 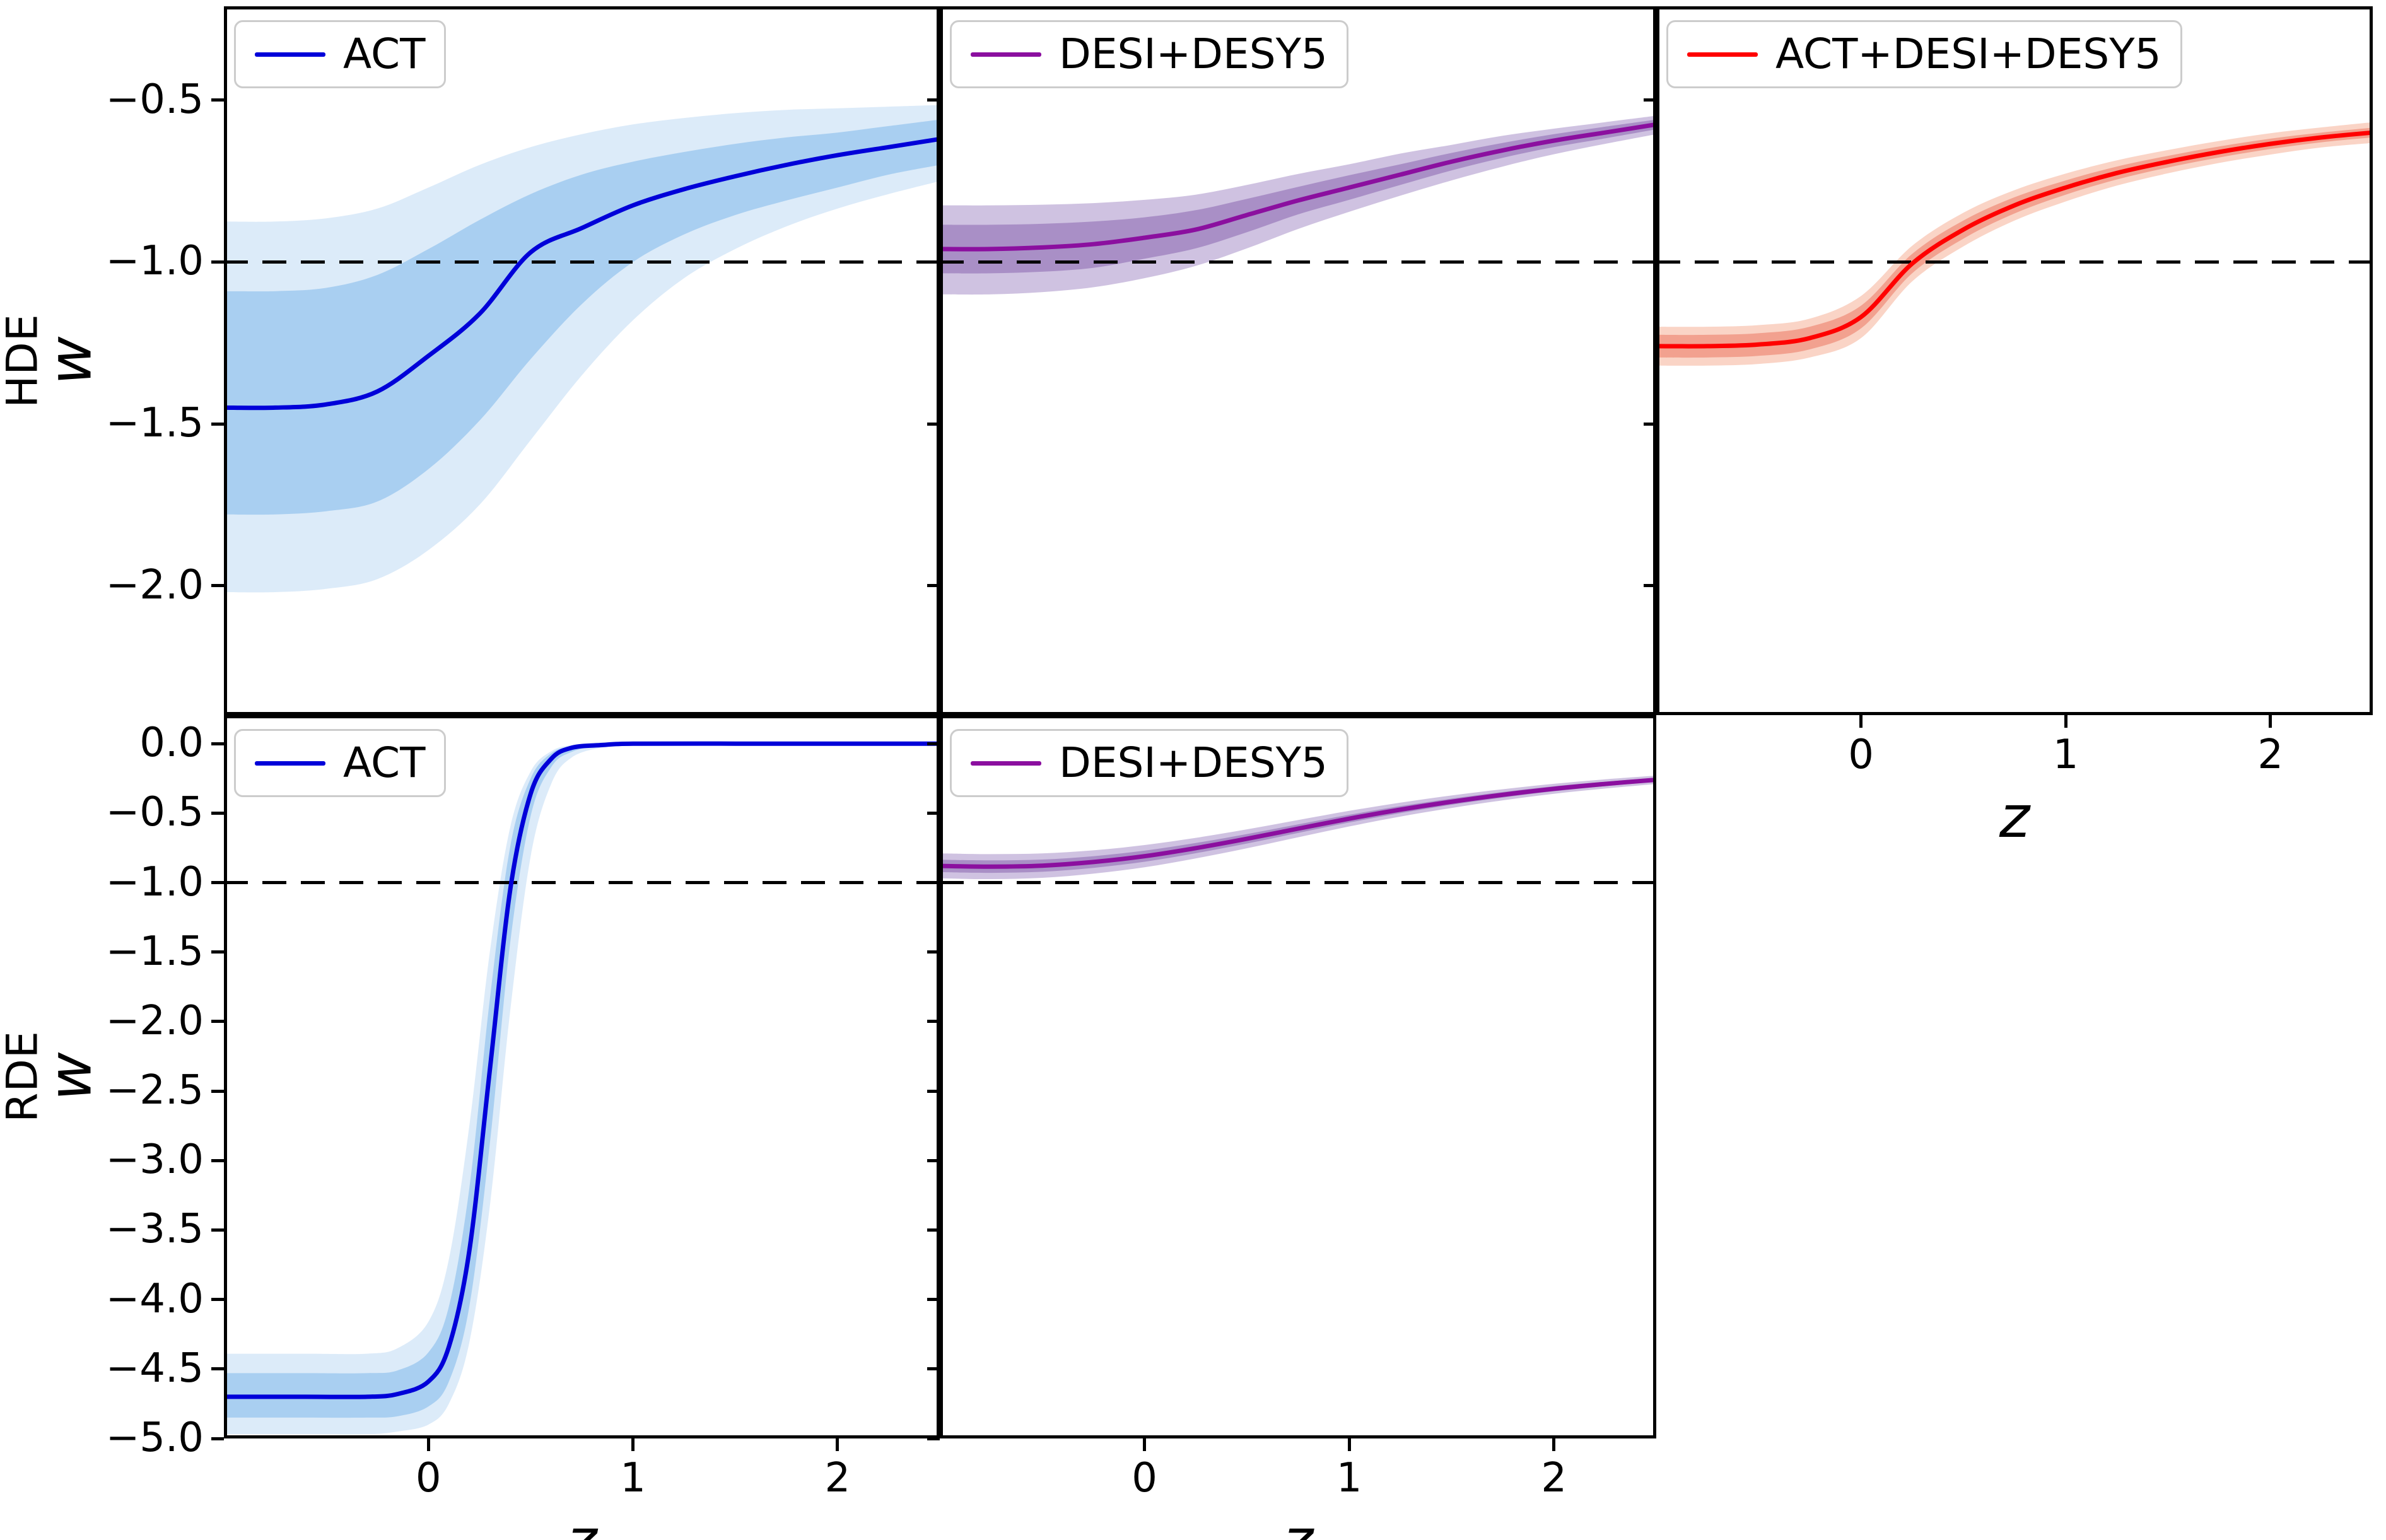 I want to click on panel-rde-act, so click(x=582, y=1076).